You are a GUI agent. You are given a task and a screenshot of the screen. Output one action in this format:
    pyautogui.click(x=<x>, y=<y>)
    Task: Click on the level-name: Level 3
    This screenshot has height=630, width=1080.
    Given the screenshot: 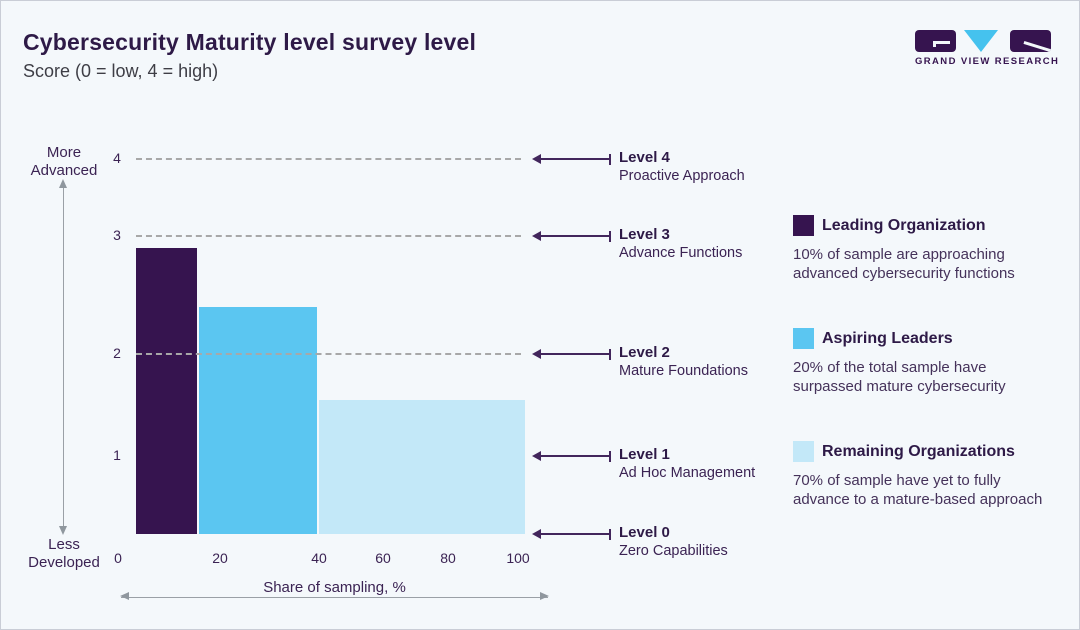 What is the action you would take?
    pyautogui.click(x=644, y=234)
    